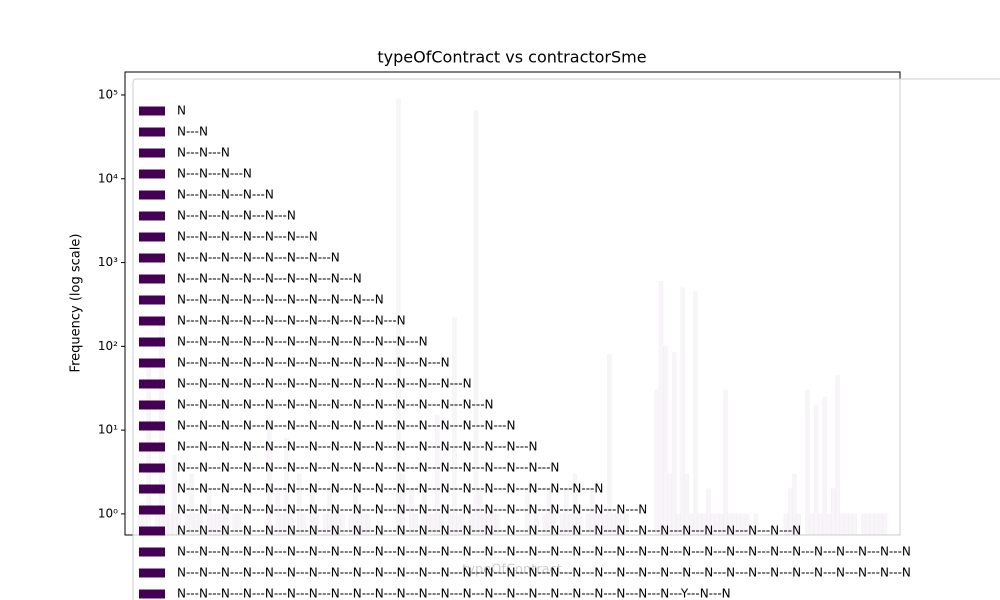  What do you see at coordinates (225, 195) in the screenshot?
I see `legend-label: N---N---N---N---N` at bounding box center [225, 195].